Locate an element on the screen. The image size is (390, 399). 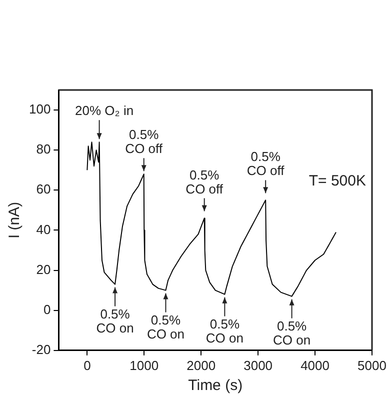
y-tick-label: 40 is located at coordinates (43, 229).